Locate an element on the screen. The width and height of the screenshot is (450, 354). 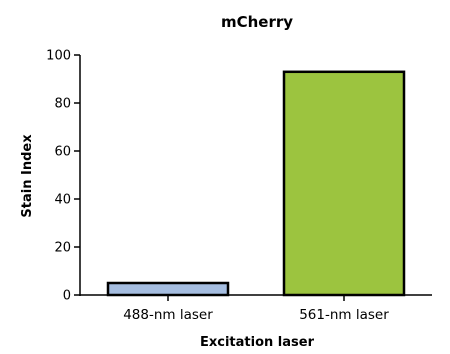
x-tick-label: 561-nm laser is located at coordinates (344, 315).